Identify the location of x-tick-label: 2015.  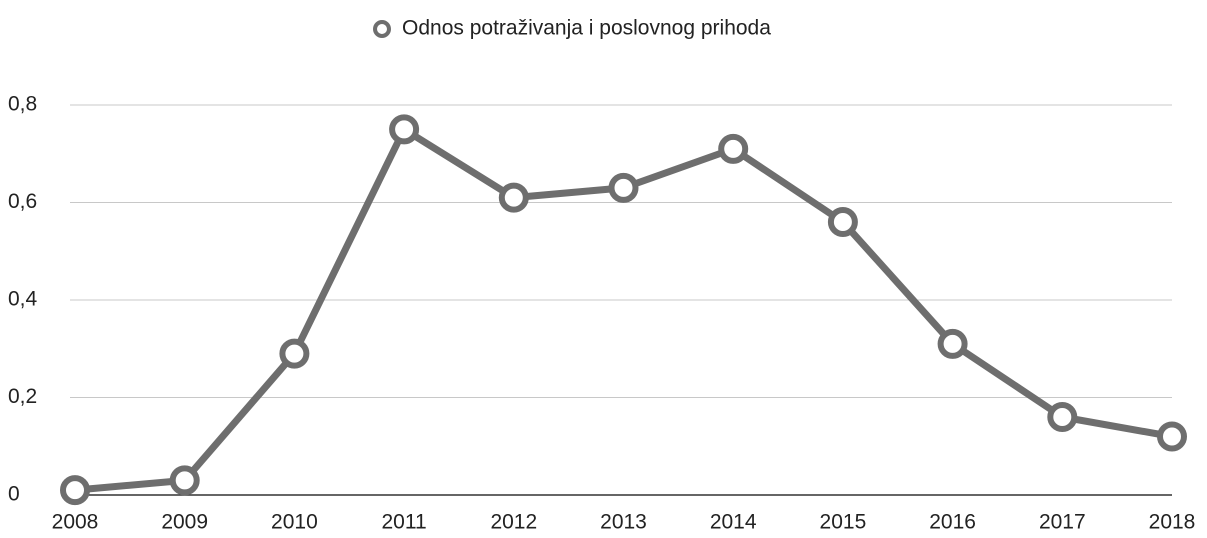
(843, 522).